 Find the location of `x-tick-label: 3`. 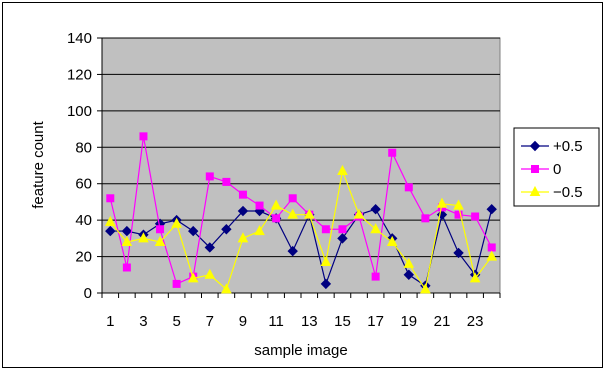

x-tick-label: 3 is located at coordinates (143, 321).